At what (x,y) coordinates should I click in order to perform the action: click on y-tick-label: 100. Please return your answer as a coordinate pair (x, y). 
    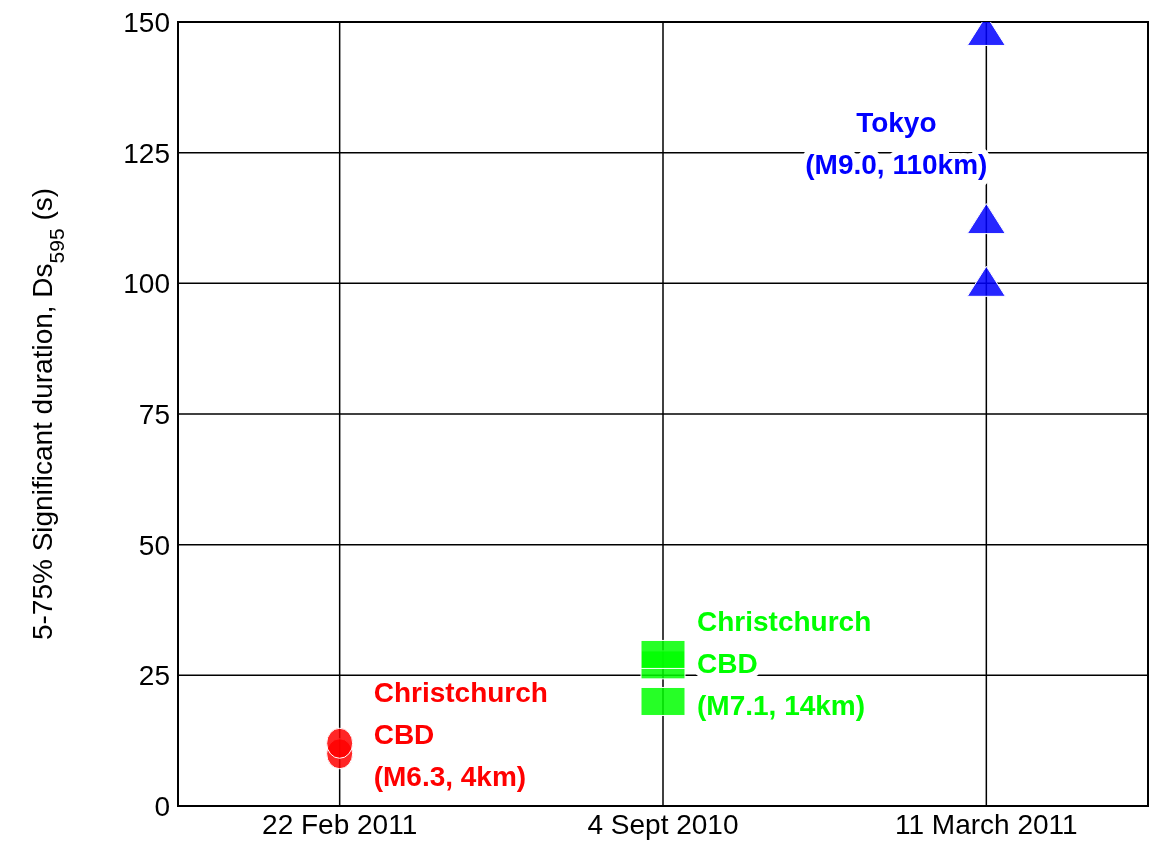
    Looking at the image, I should click on (146, 284).